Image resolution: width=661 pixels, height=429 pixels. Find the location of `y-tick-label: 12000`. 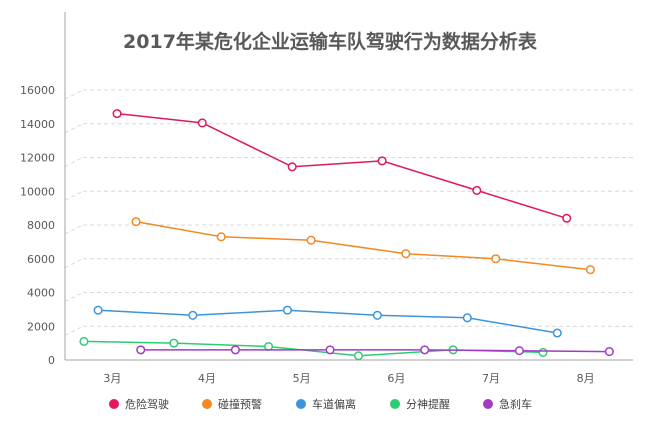

y-tick-label: 12000 is located at coordinates (37, 158).